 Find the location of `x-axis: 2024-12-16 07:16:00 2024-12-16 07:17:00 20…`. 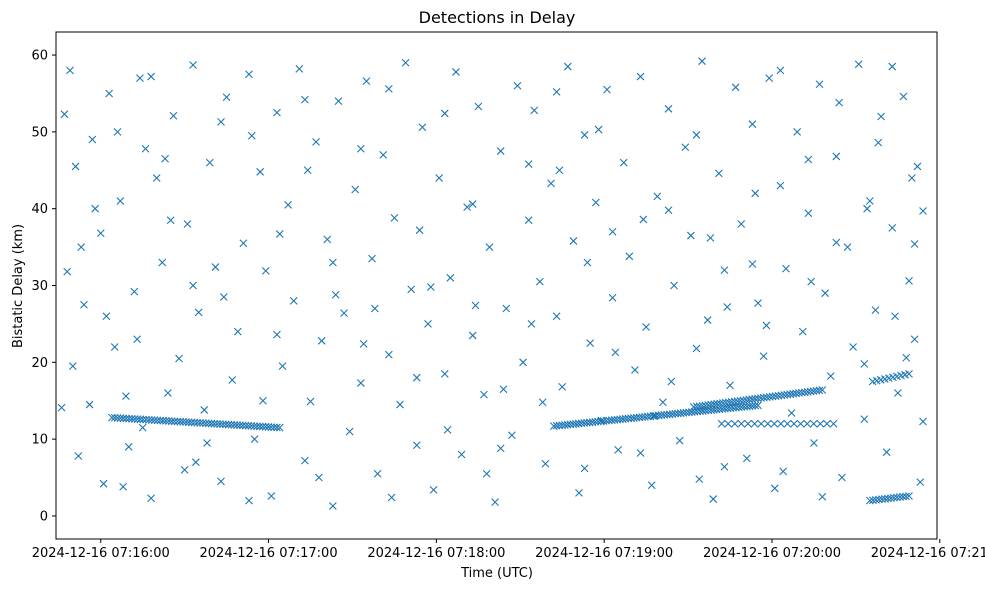

x-axis: 2024-12-16 07:16:00 2024-12-16 07:17:00 20… is located at coordinates (508, 550).